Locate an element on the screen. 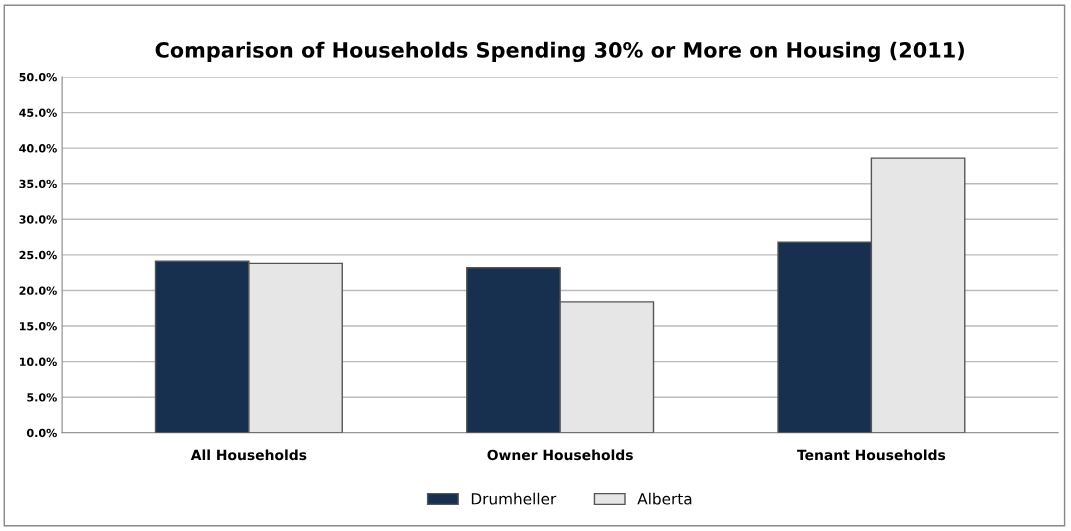 The width and height of the screenshot is (1071, 531). x-tick-label: All Households is located at coordinates (248, 455).